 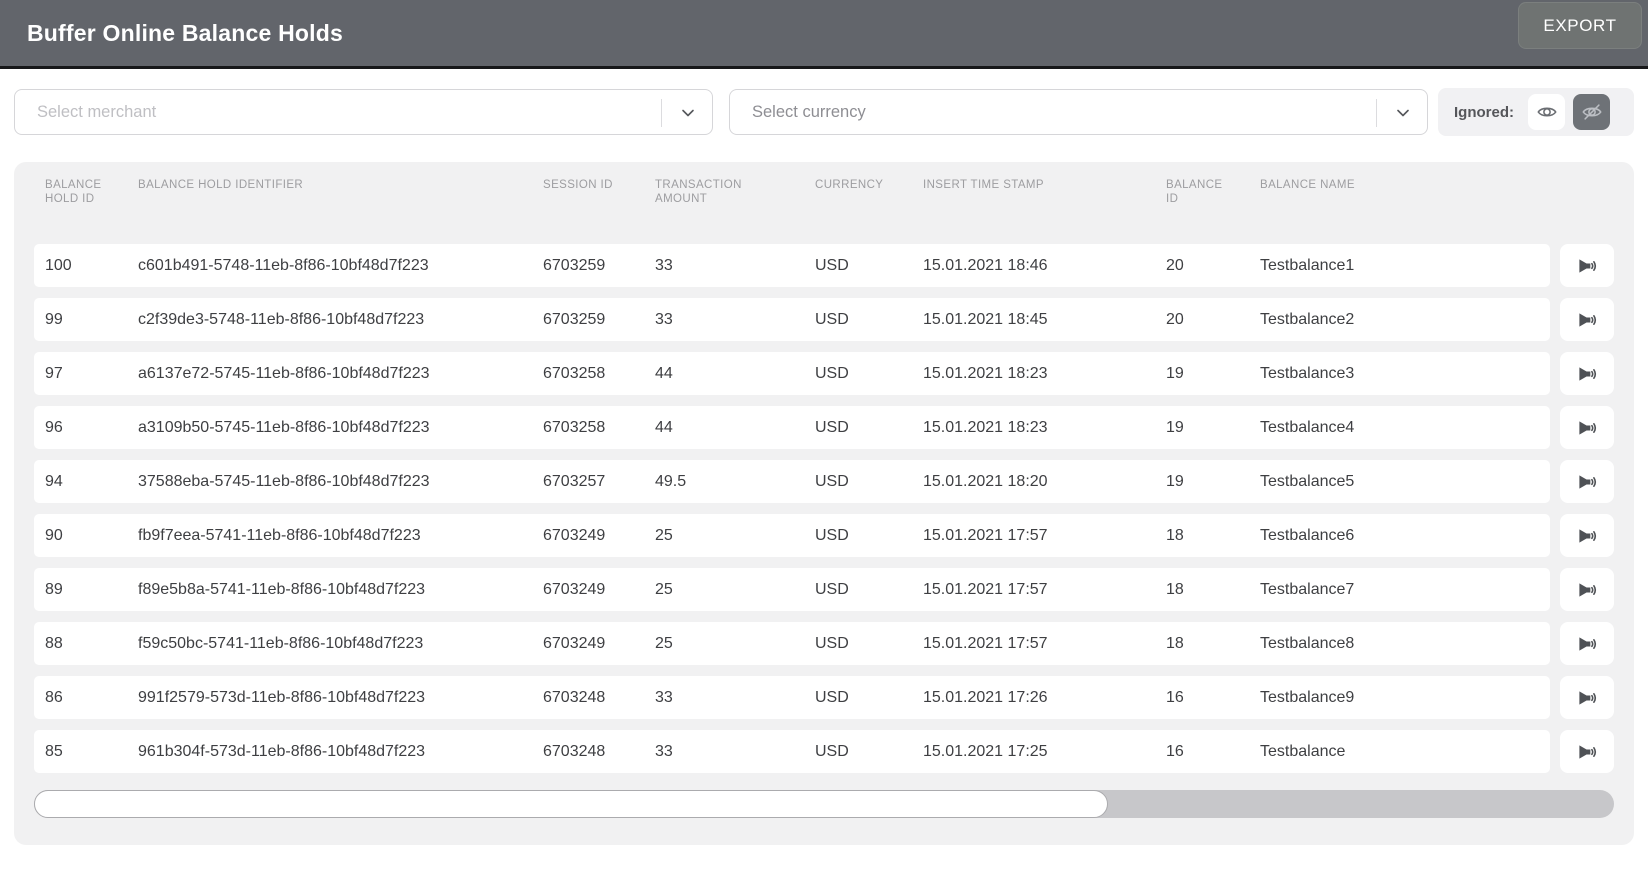 I want to click on cell-balance-hold-identifier: 37588eba-5745-11eb-8f86-10bf48d7f223, so click(x=284, y=481).